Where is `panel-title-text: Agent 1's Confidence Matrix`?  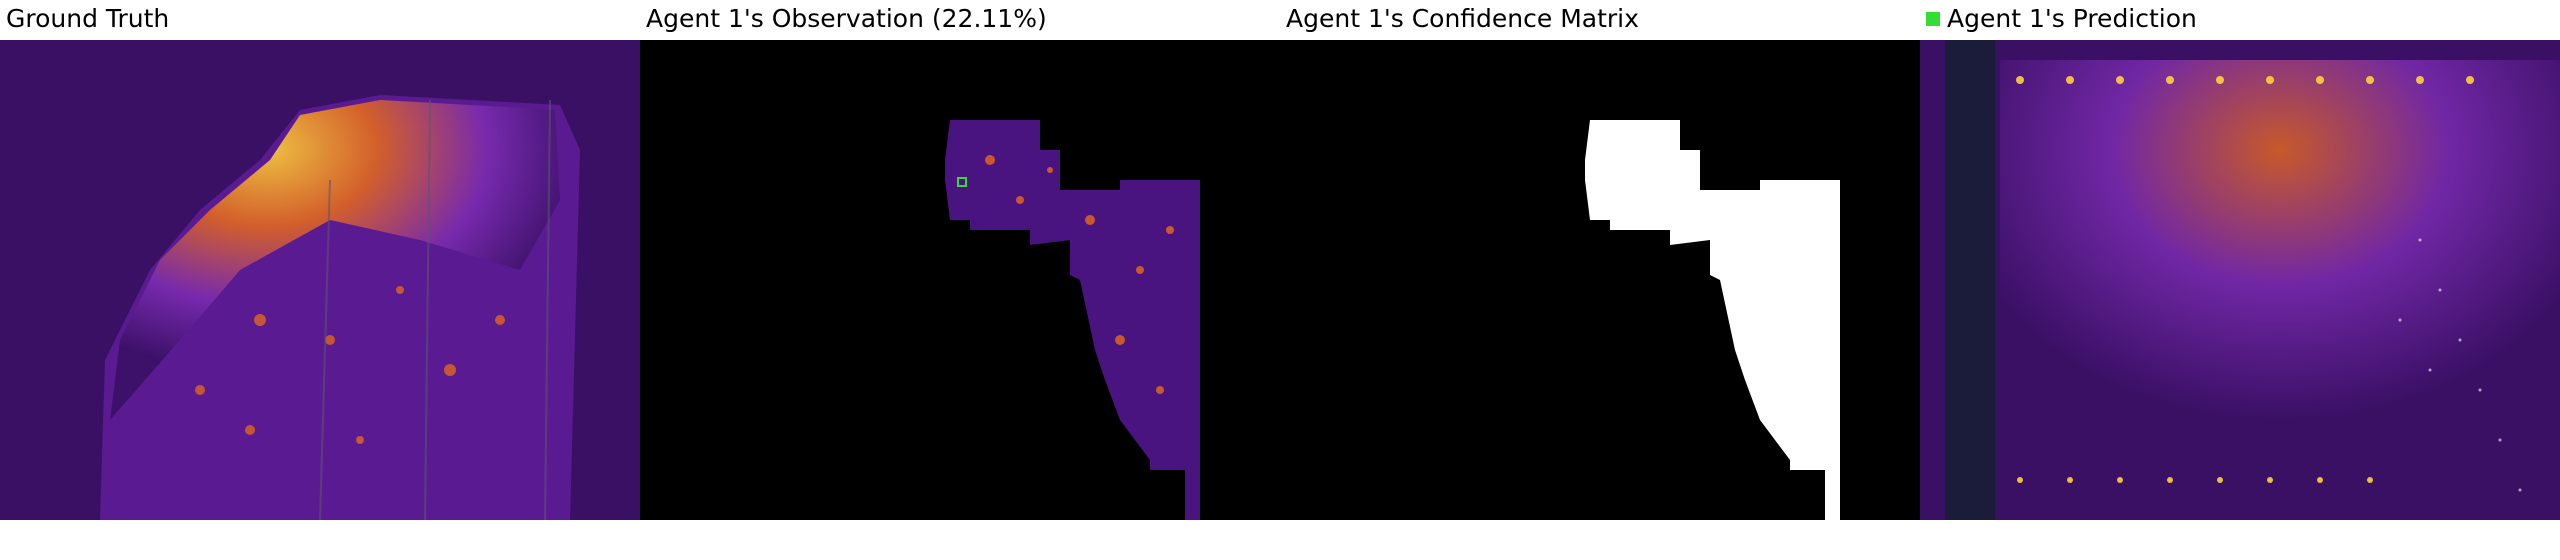
panel-title-text: Agent 1's Confidence Matrix is located at coordinates (1462, 18).